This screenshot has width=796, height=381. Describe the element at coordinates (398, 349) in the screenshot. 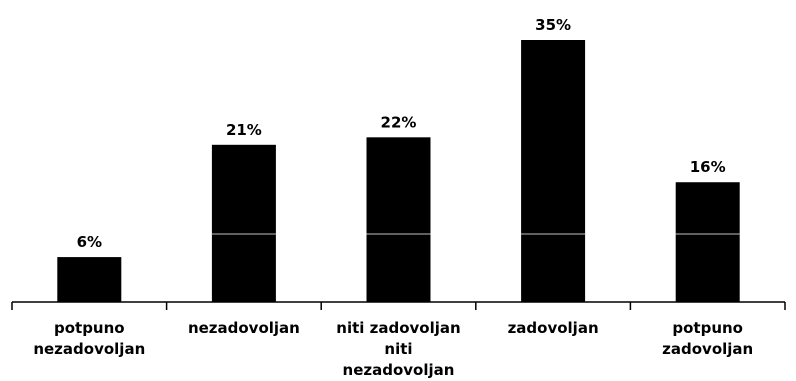

I see `category-label: niti` at that location.